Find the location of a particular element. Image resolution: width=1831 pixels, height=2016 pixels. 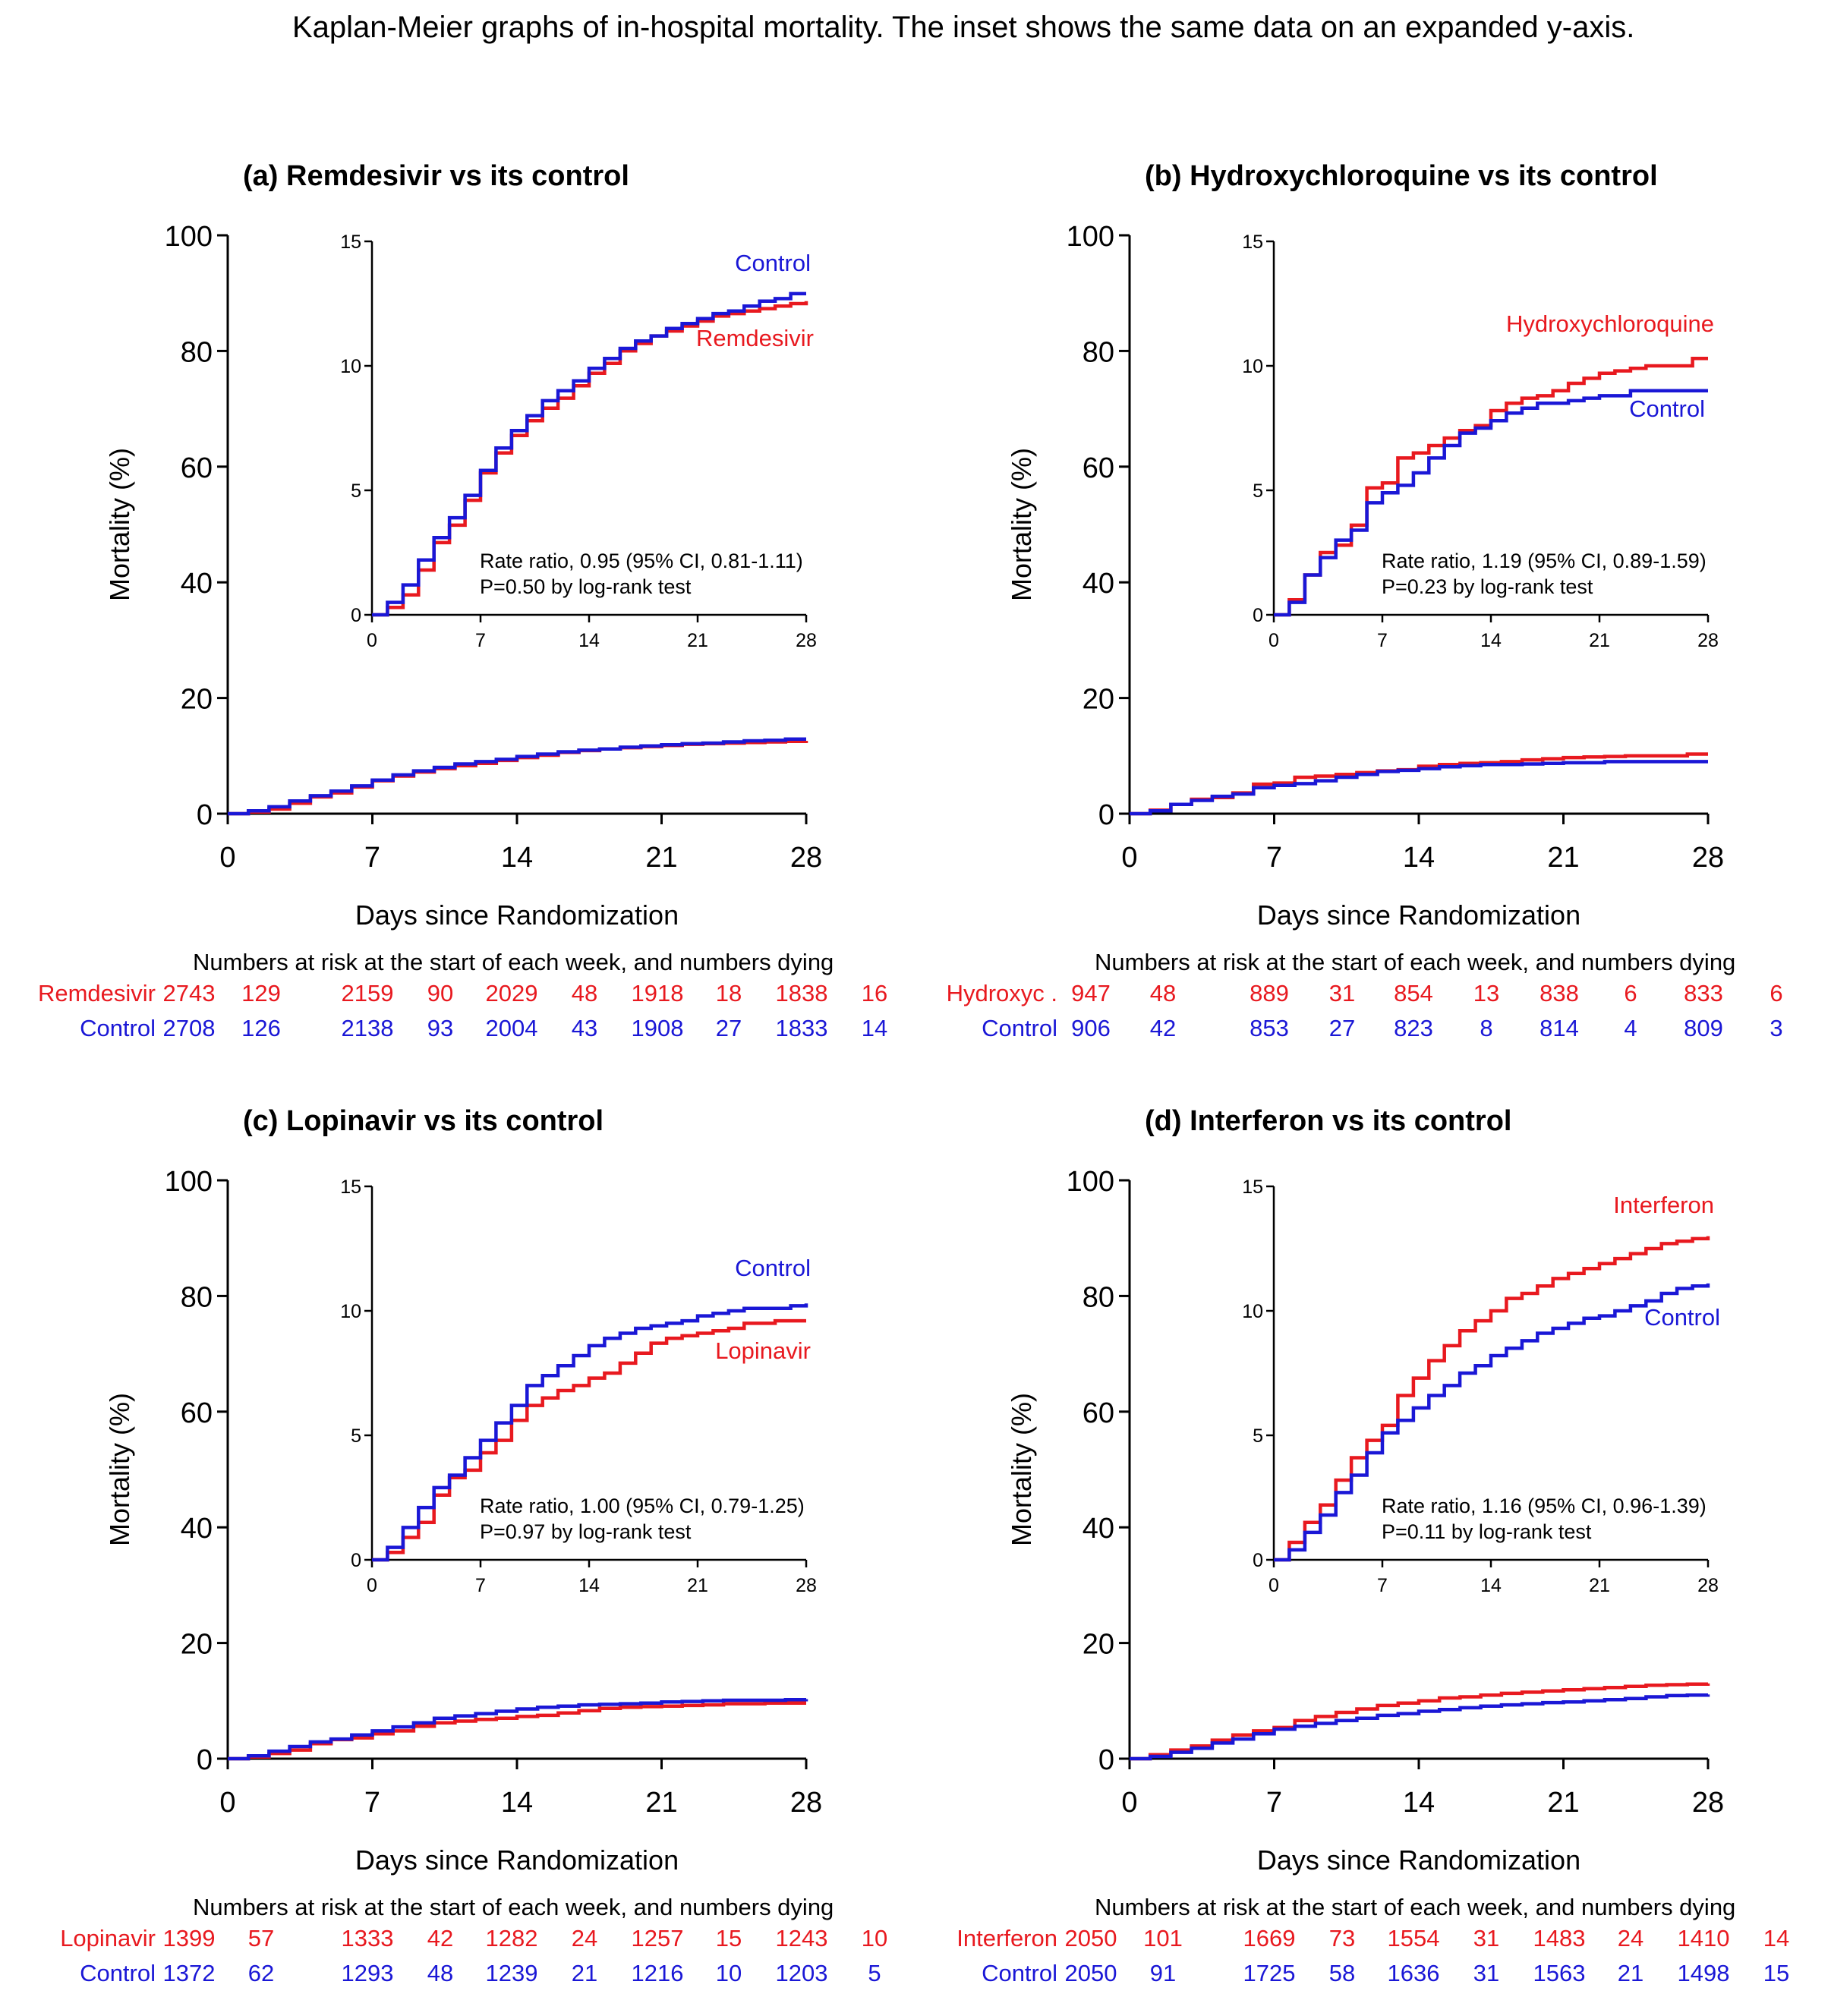

stats-text: Rate ratio, 1.16 (95% CI, 0.96-1.39) is located at coordinates (1544, 1506).